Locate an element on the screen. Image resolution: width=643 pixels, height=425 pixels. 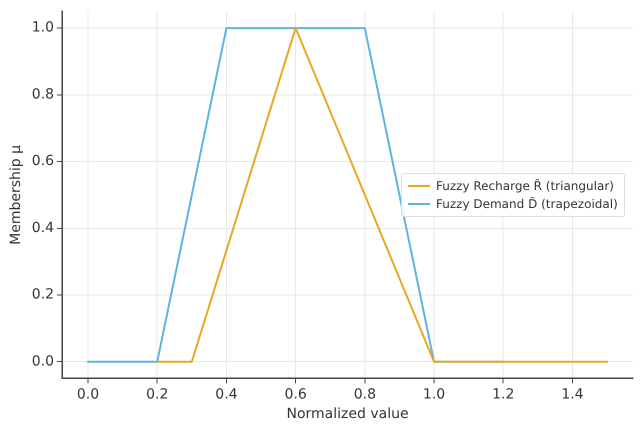
y-tick-label: 0.6 is located at coordinates (43, 161).